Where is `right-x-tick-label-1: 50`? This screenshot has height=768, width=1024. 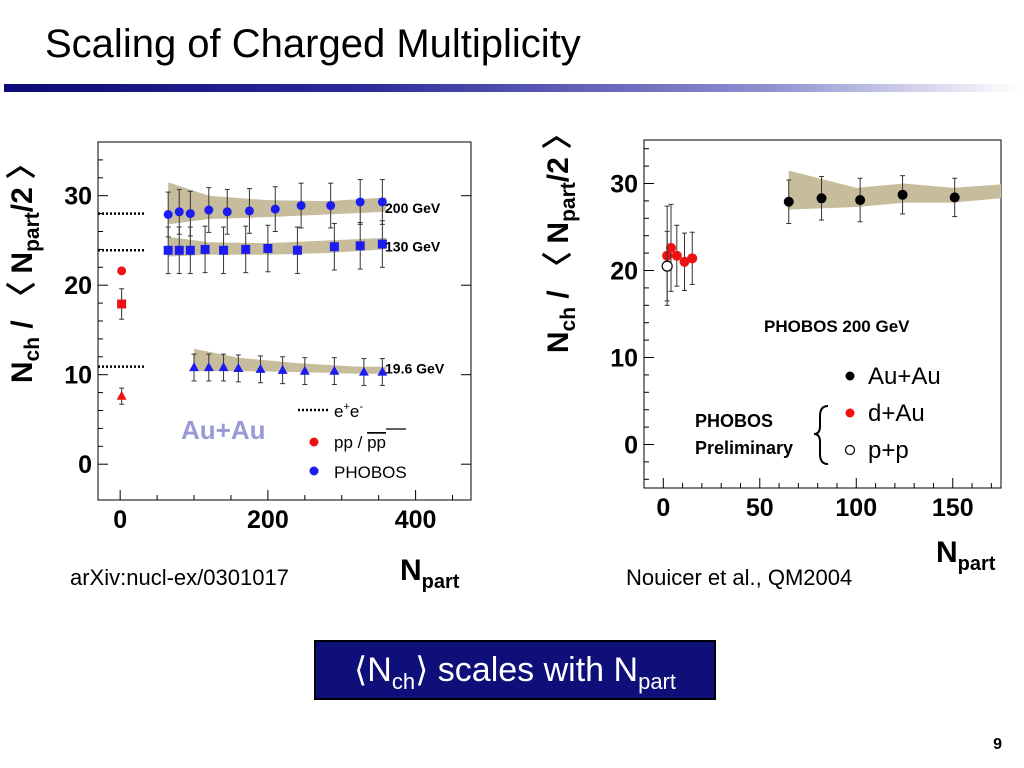
right-x-tick-label-1: 50 is located at coordinates (760, 508).